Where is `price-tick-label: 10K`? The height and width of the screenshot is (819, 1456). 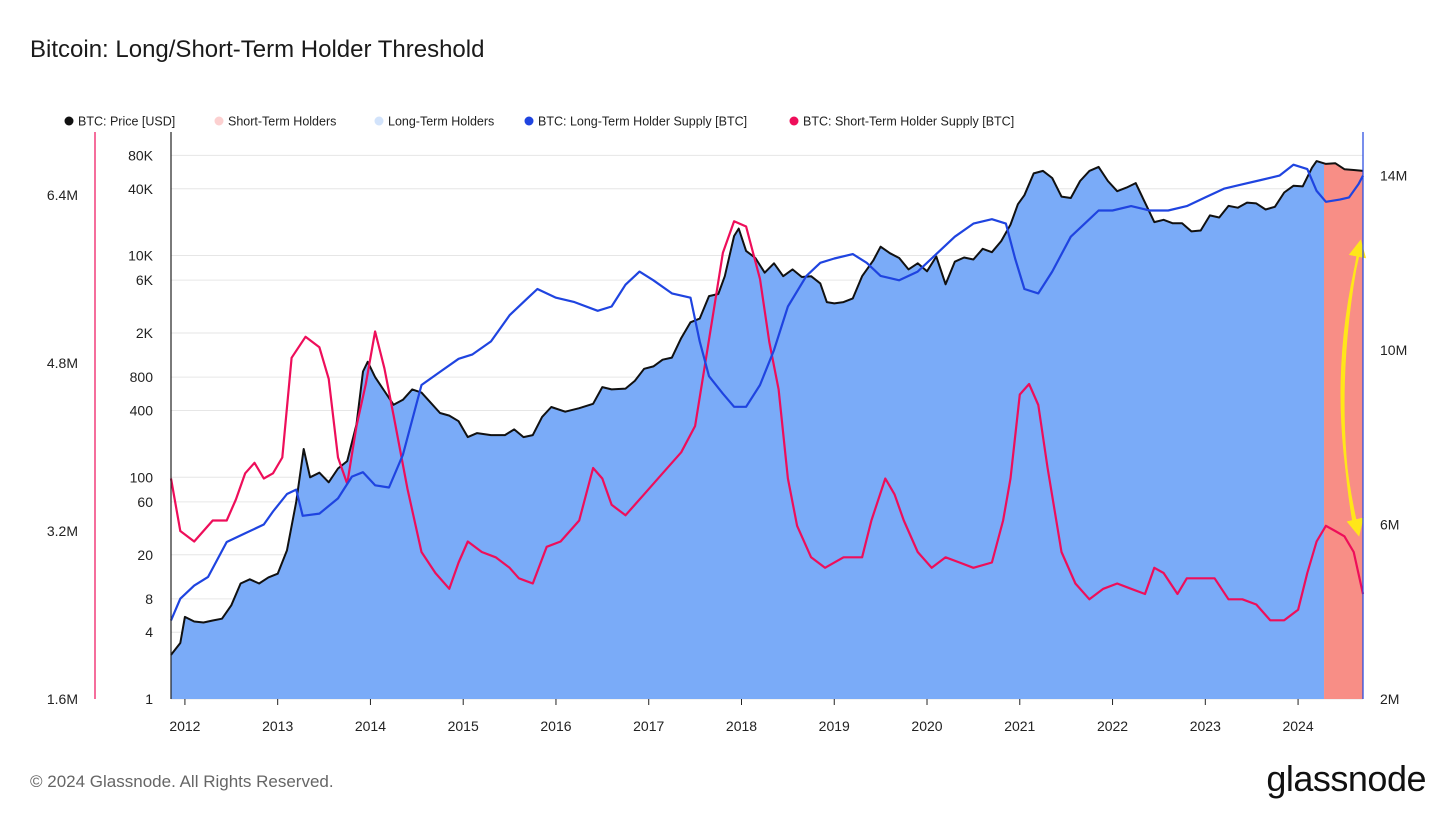 price-tick-label: 10K is located at coordinates (141, 256).